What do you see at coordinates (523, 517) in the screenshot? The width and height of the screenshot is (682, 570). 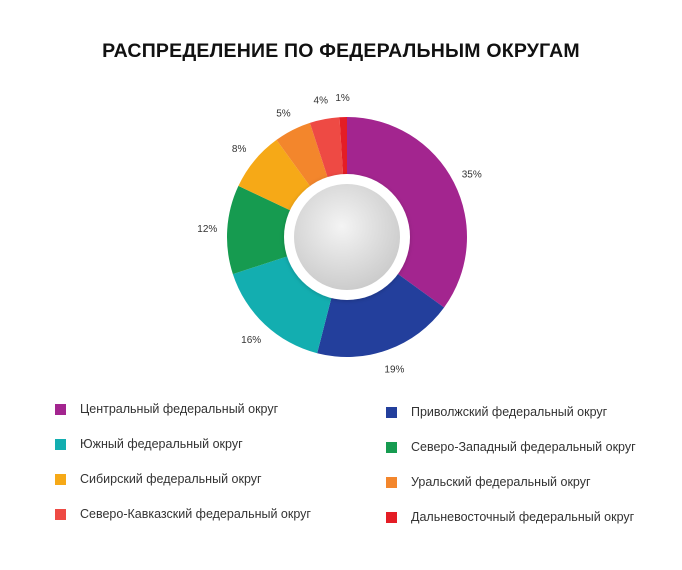 I see `legend-label: Дальневосточный федеральный округ` at bounding box center [523, 517].